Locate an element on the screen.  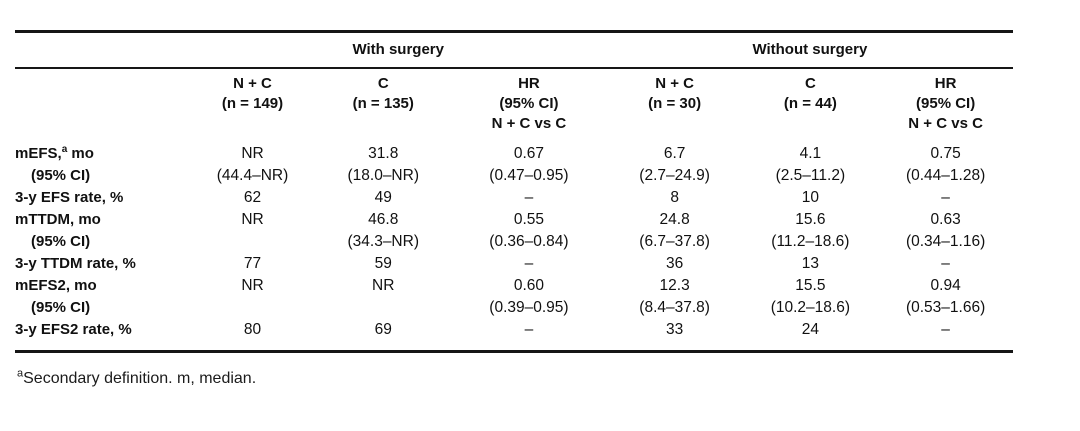
group-header-spacer is located at coordinates (102, 50).